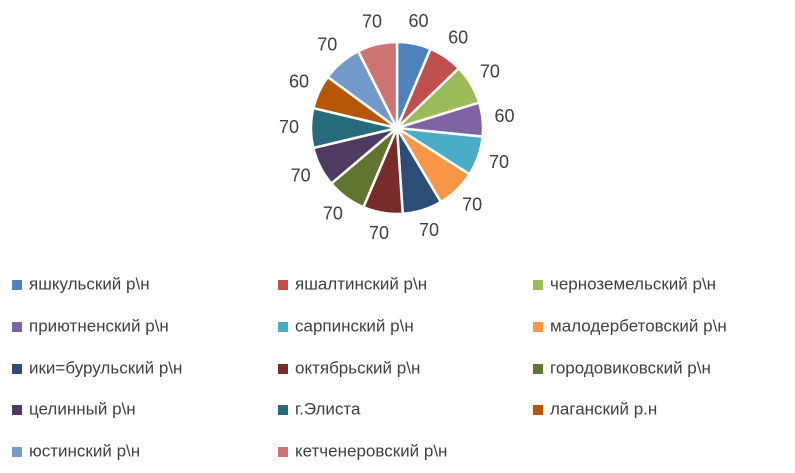 The width and height of the screenshot is (795, 473). Describe the element at coordinates (89, 283) in the screenshot. I see `legend-label: яшкульский р\н` at that location.